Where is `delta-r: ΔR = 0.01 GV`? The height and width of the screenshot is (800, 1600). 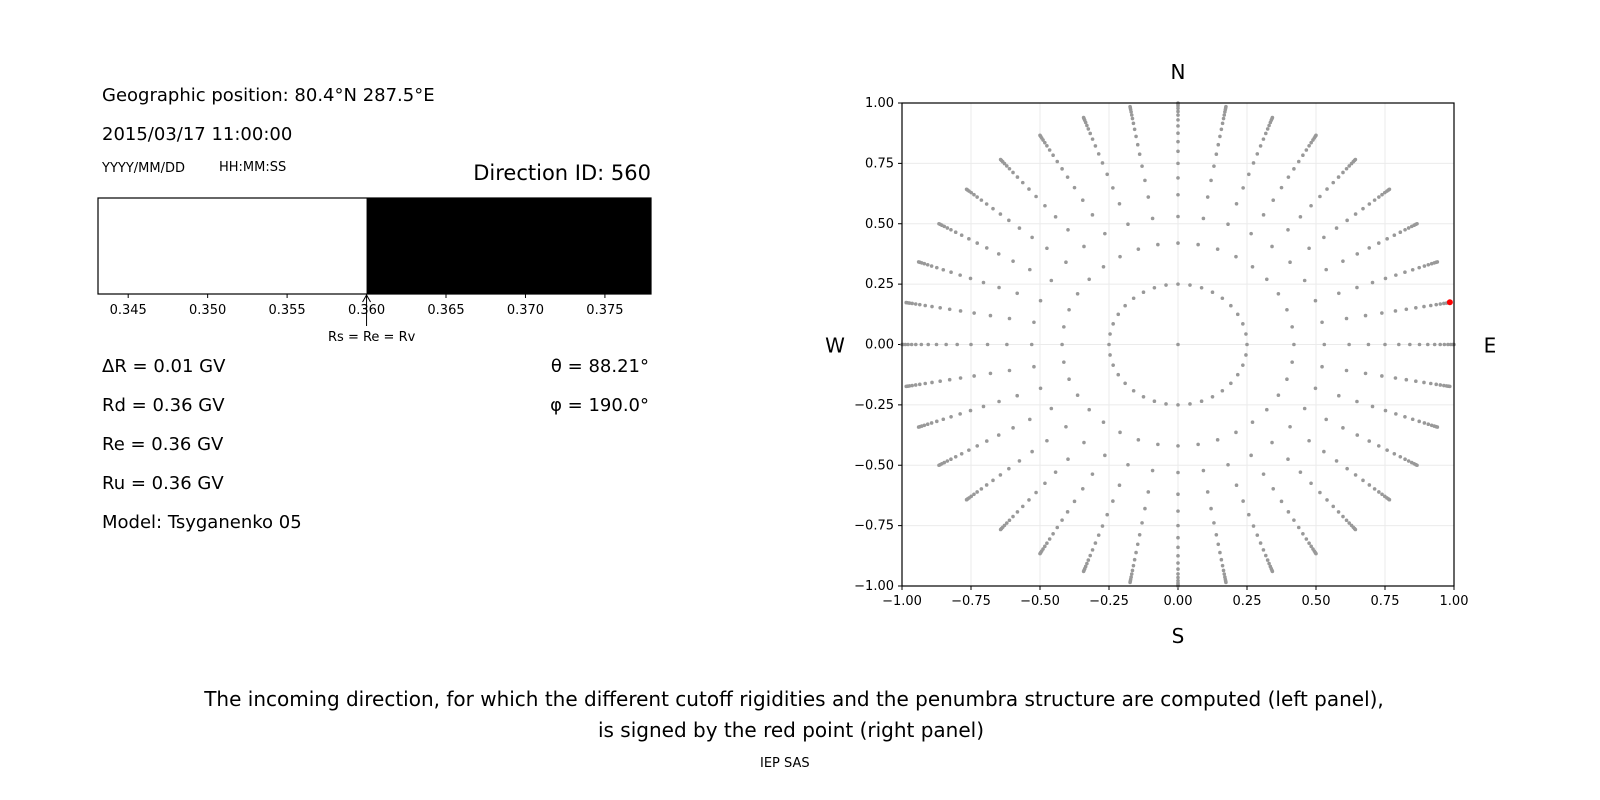
delta-r: ΔR = 0.01 GV is located at coordinates (164, 366).